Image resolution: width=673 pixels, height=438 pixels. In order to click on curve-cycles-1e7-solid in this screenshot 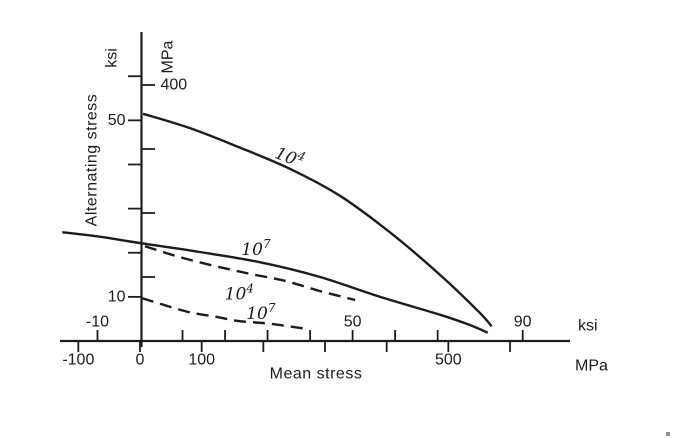, I will do `click(275, 282)`.